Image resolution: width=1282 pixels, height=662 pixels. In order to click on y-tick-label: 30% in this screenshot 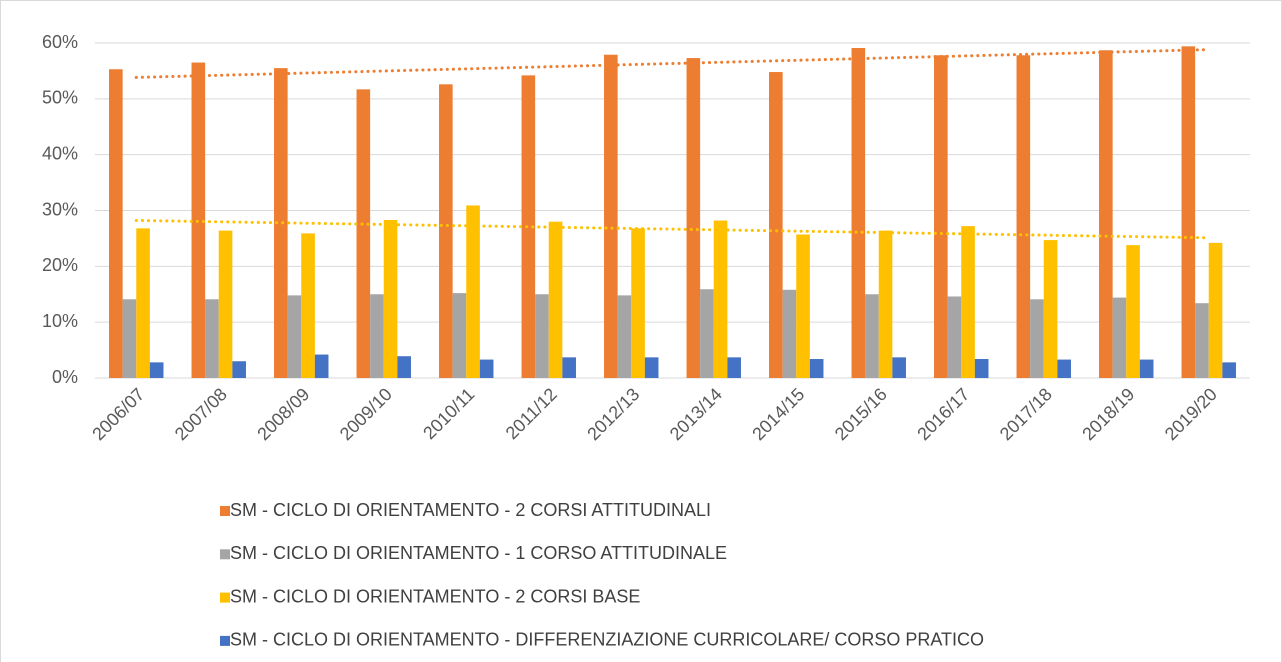, I will do `click(60, 209)`.